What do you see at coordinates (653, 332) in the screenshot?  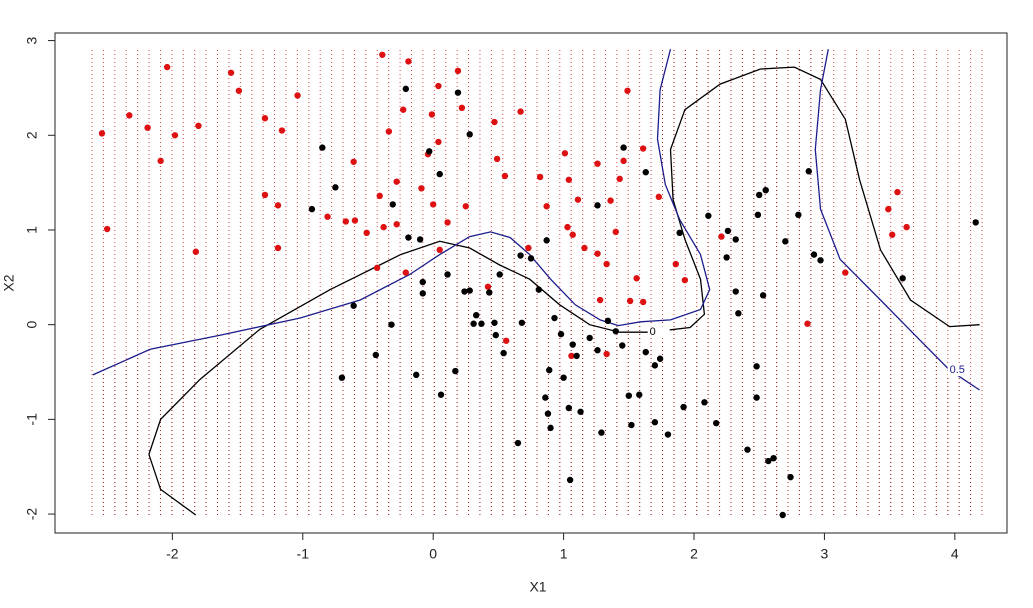 I see `contour-label: 0` at bounding box center [653, 332].